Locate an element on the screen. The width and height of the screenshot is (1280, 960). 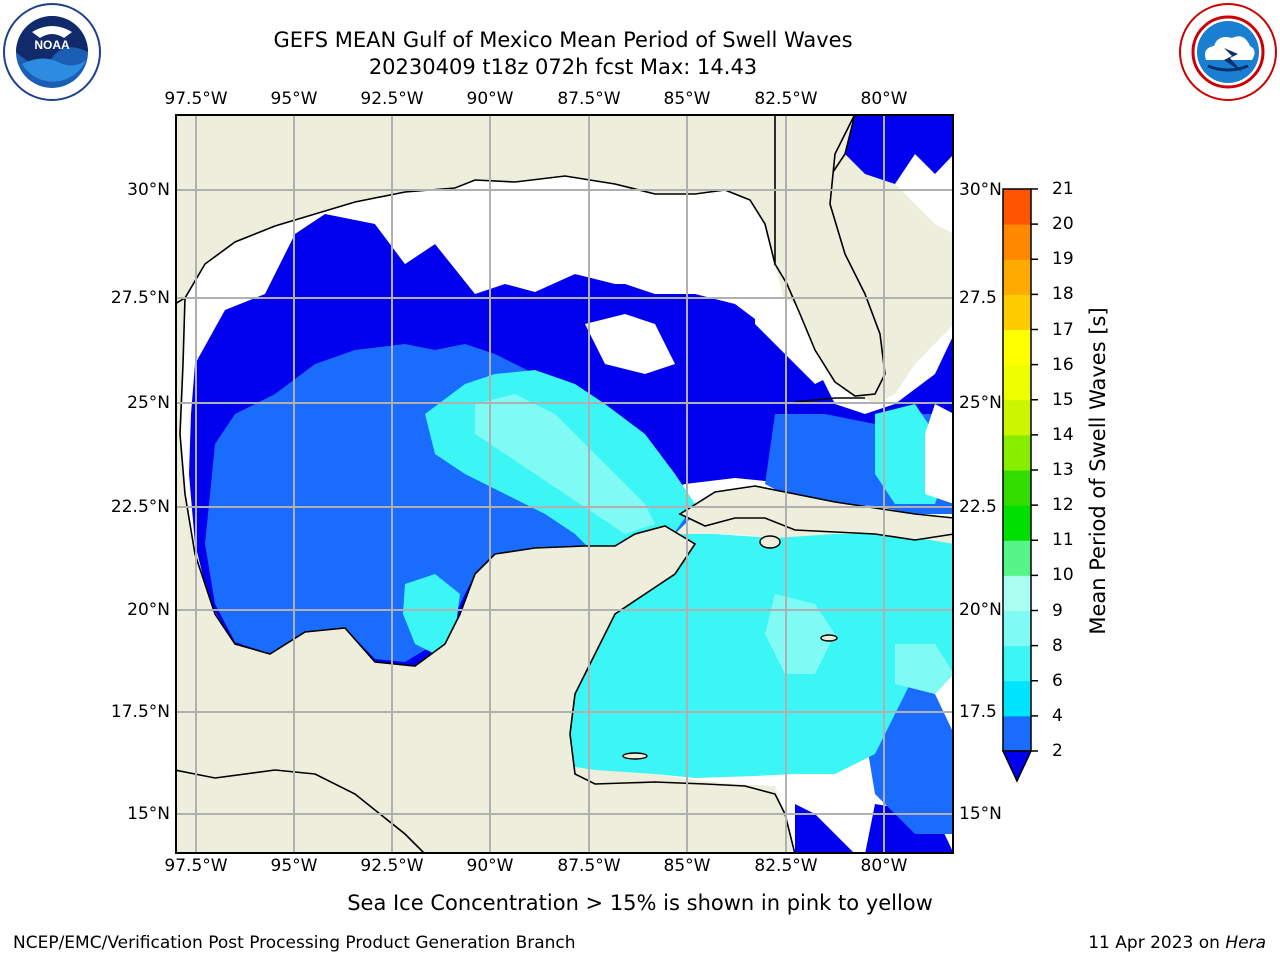
lat-label-right: 20°N is located at coordinates (980, 610).